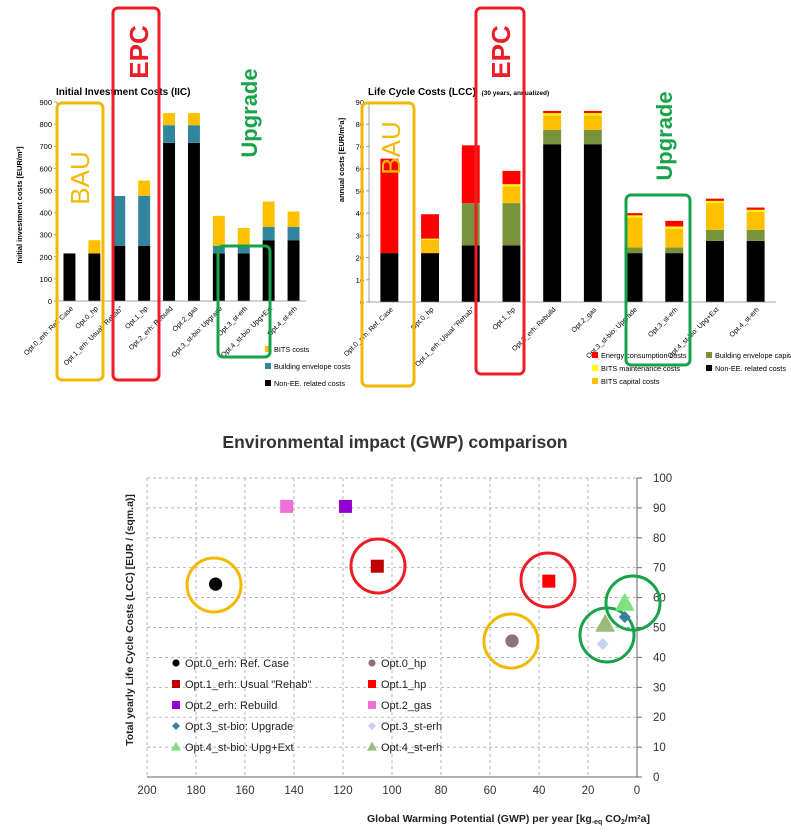 Image resolution: width=791 pixels, height=837 pixels. Describe the element at coordinates (341, 159) in the screenshot. I see `lcc-y-axis-label: annual costs [EUR/m²a]` at that location.